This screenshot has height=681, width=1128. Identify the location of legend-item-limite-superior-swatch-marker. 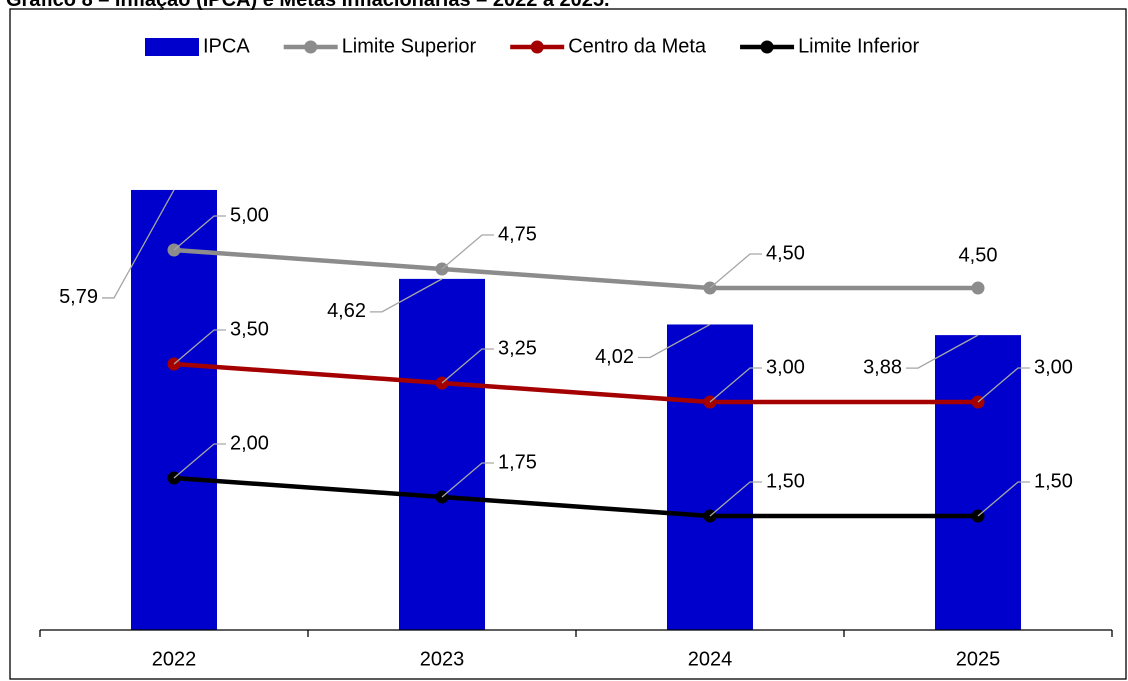
(311, 47).